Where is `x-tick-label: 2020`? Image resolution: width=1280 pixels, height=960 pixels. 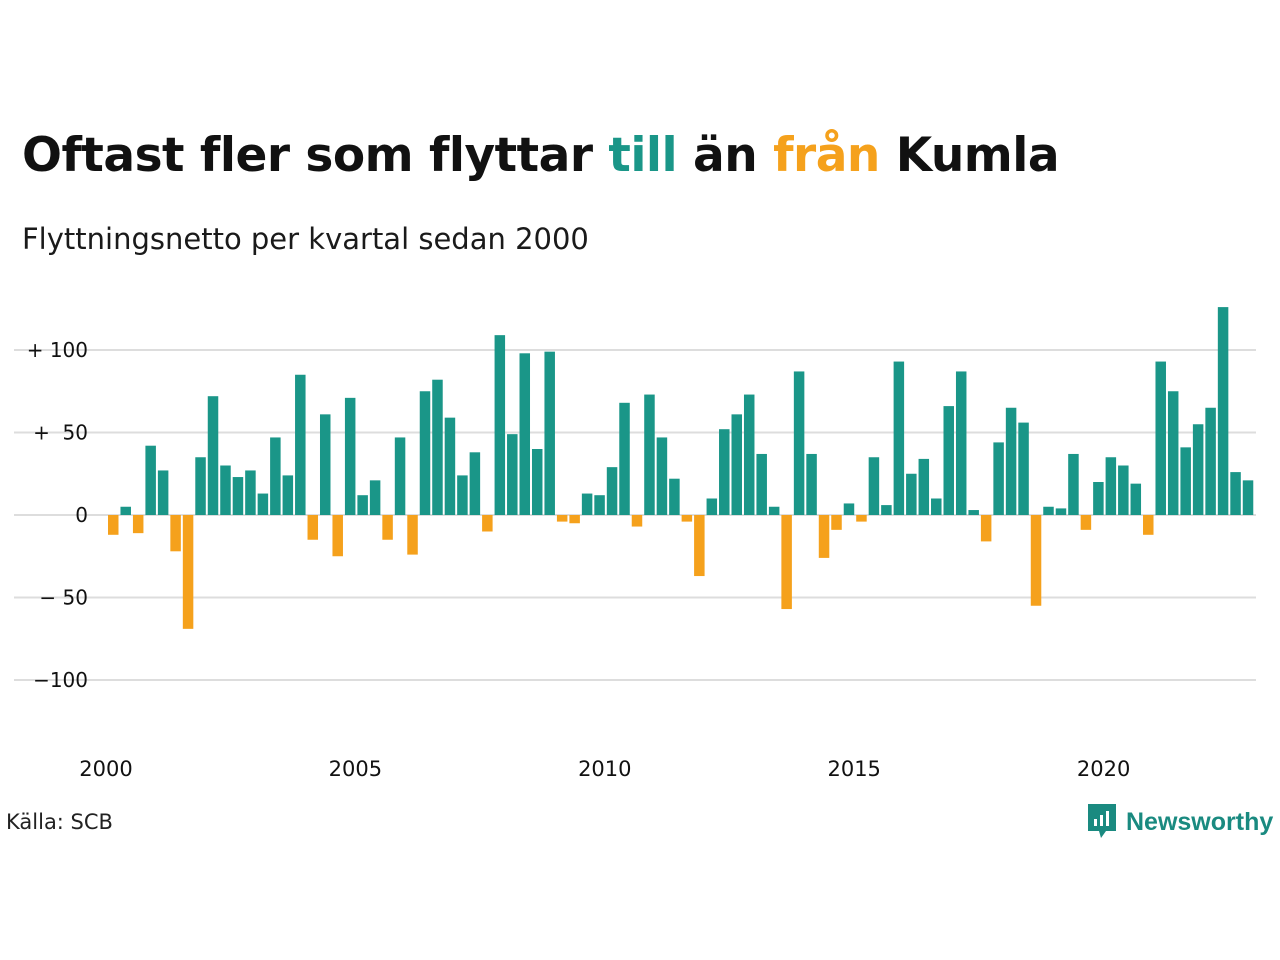
x-tick-label: 2020 is located at coordinates (1103, 769).